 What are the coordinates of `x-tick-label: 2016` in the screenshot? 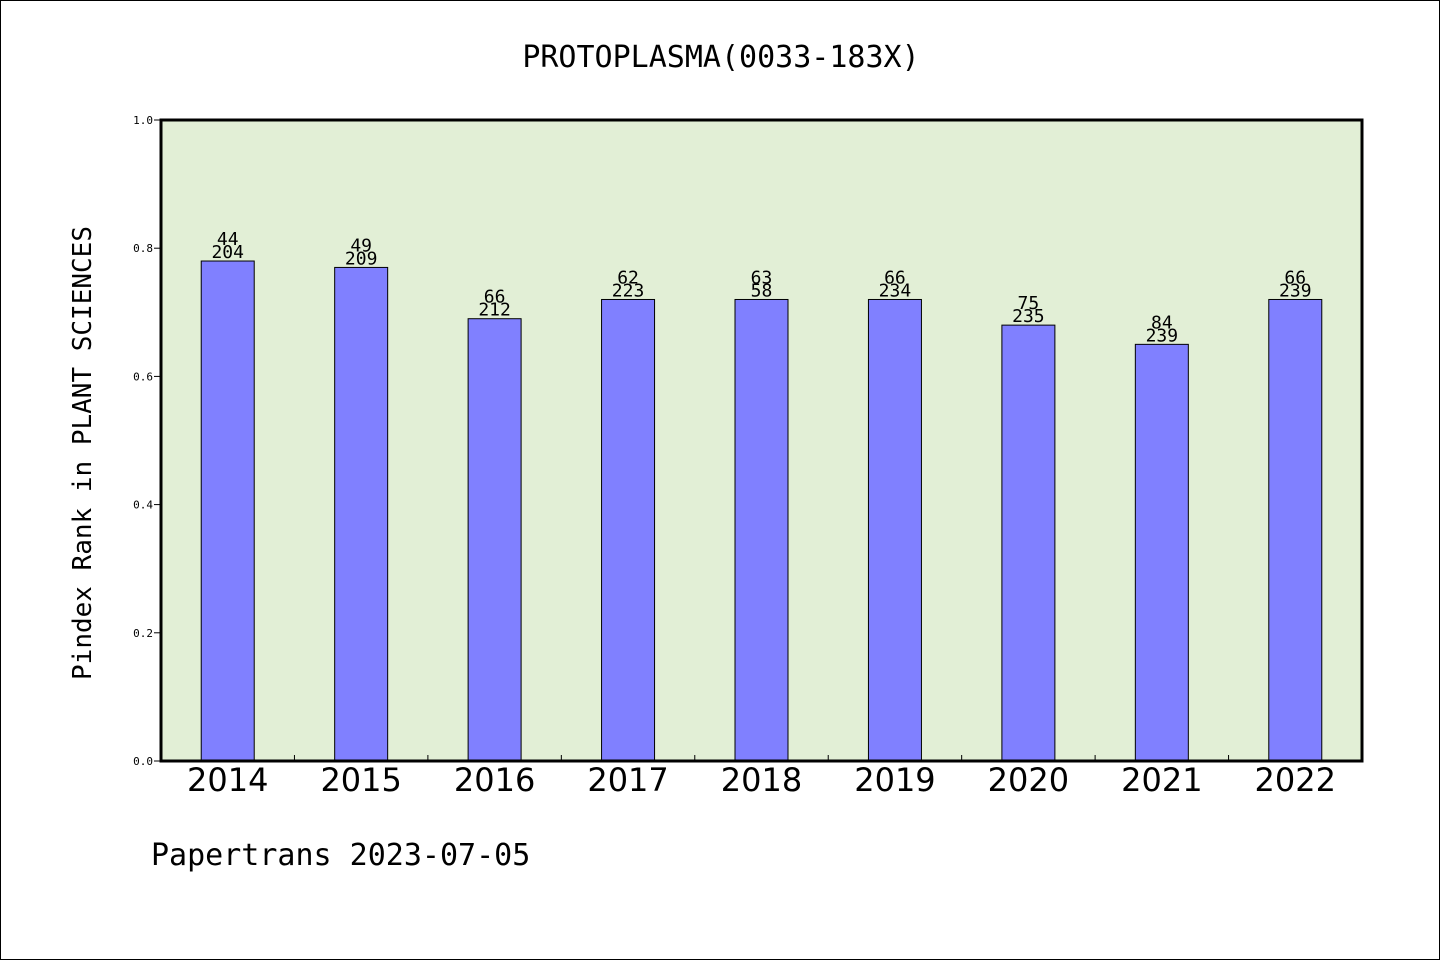 It's located at (494, 780).